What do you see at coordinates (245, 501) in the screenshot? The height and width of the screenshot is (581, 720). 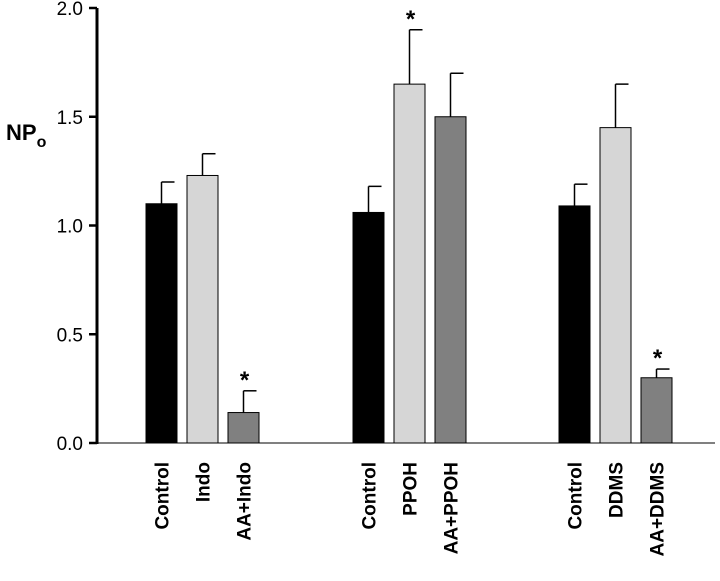 I see `category-label: AA+Indo` at bounding box center [245, 501].